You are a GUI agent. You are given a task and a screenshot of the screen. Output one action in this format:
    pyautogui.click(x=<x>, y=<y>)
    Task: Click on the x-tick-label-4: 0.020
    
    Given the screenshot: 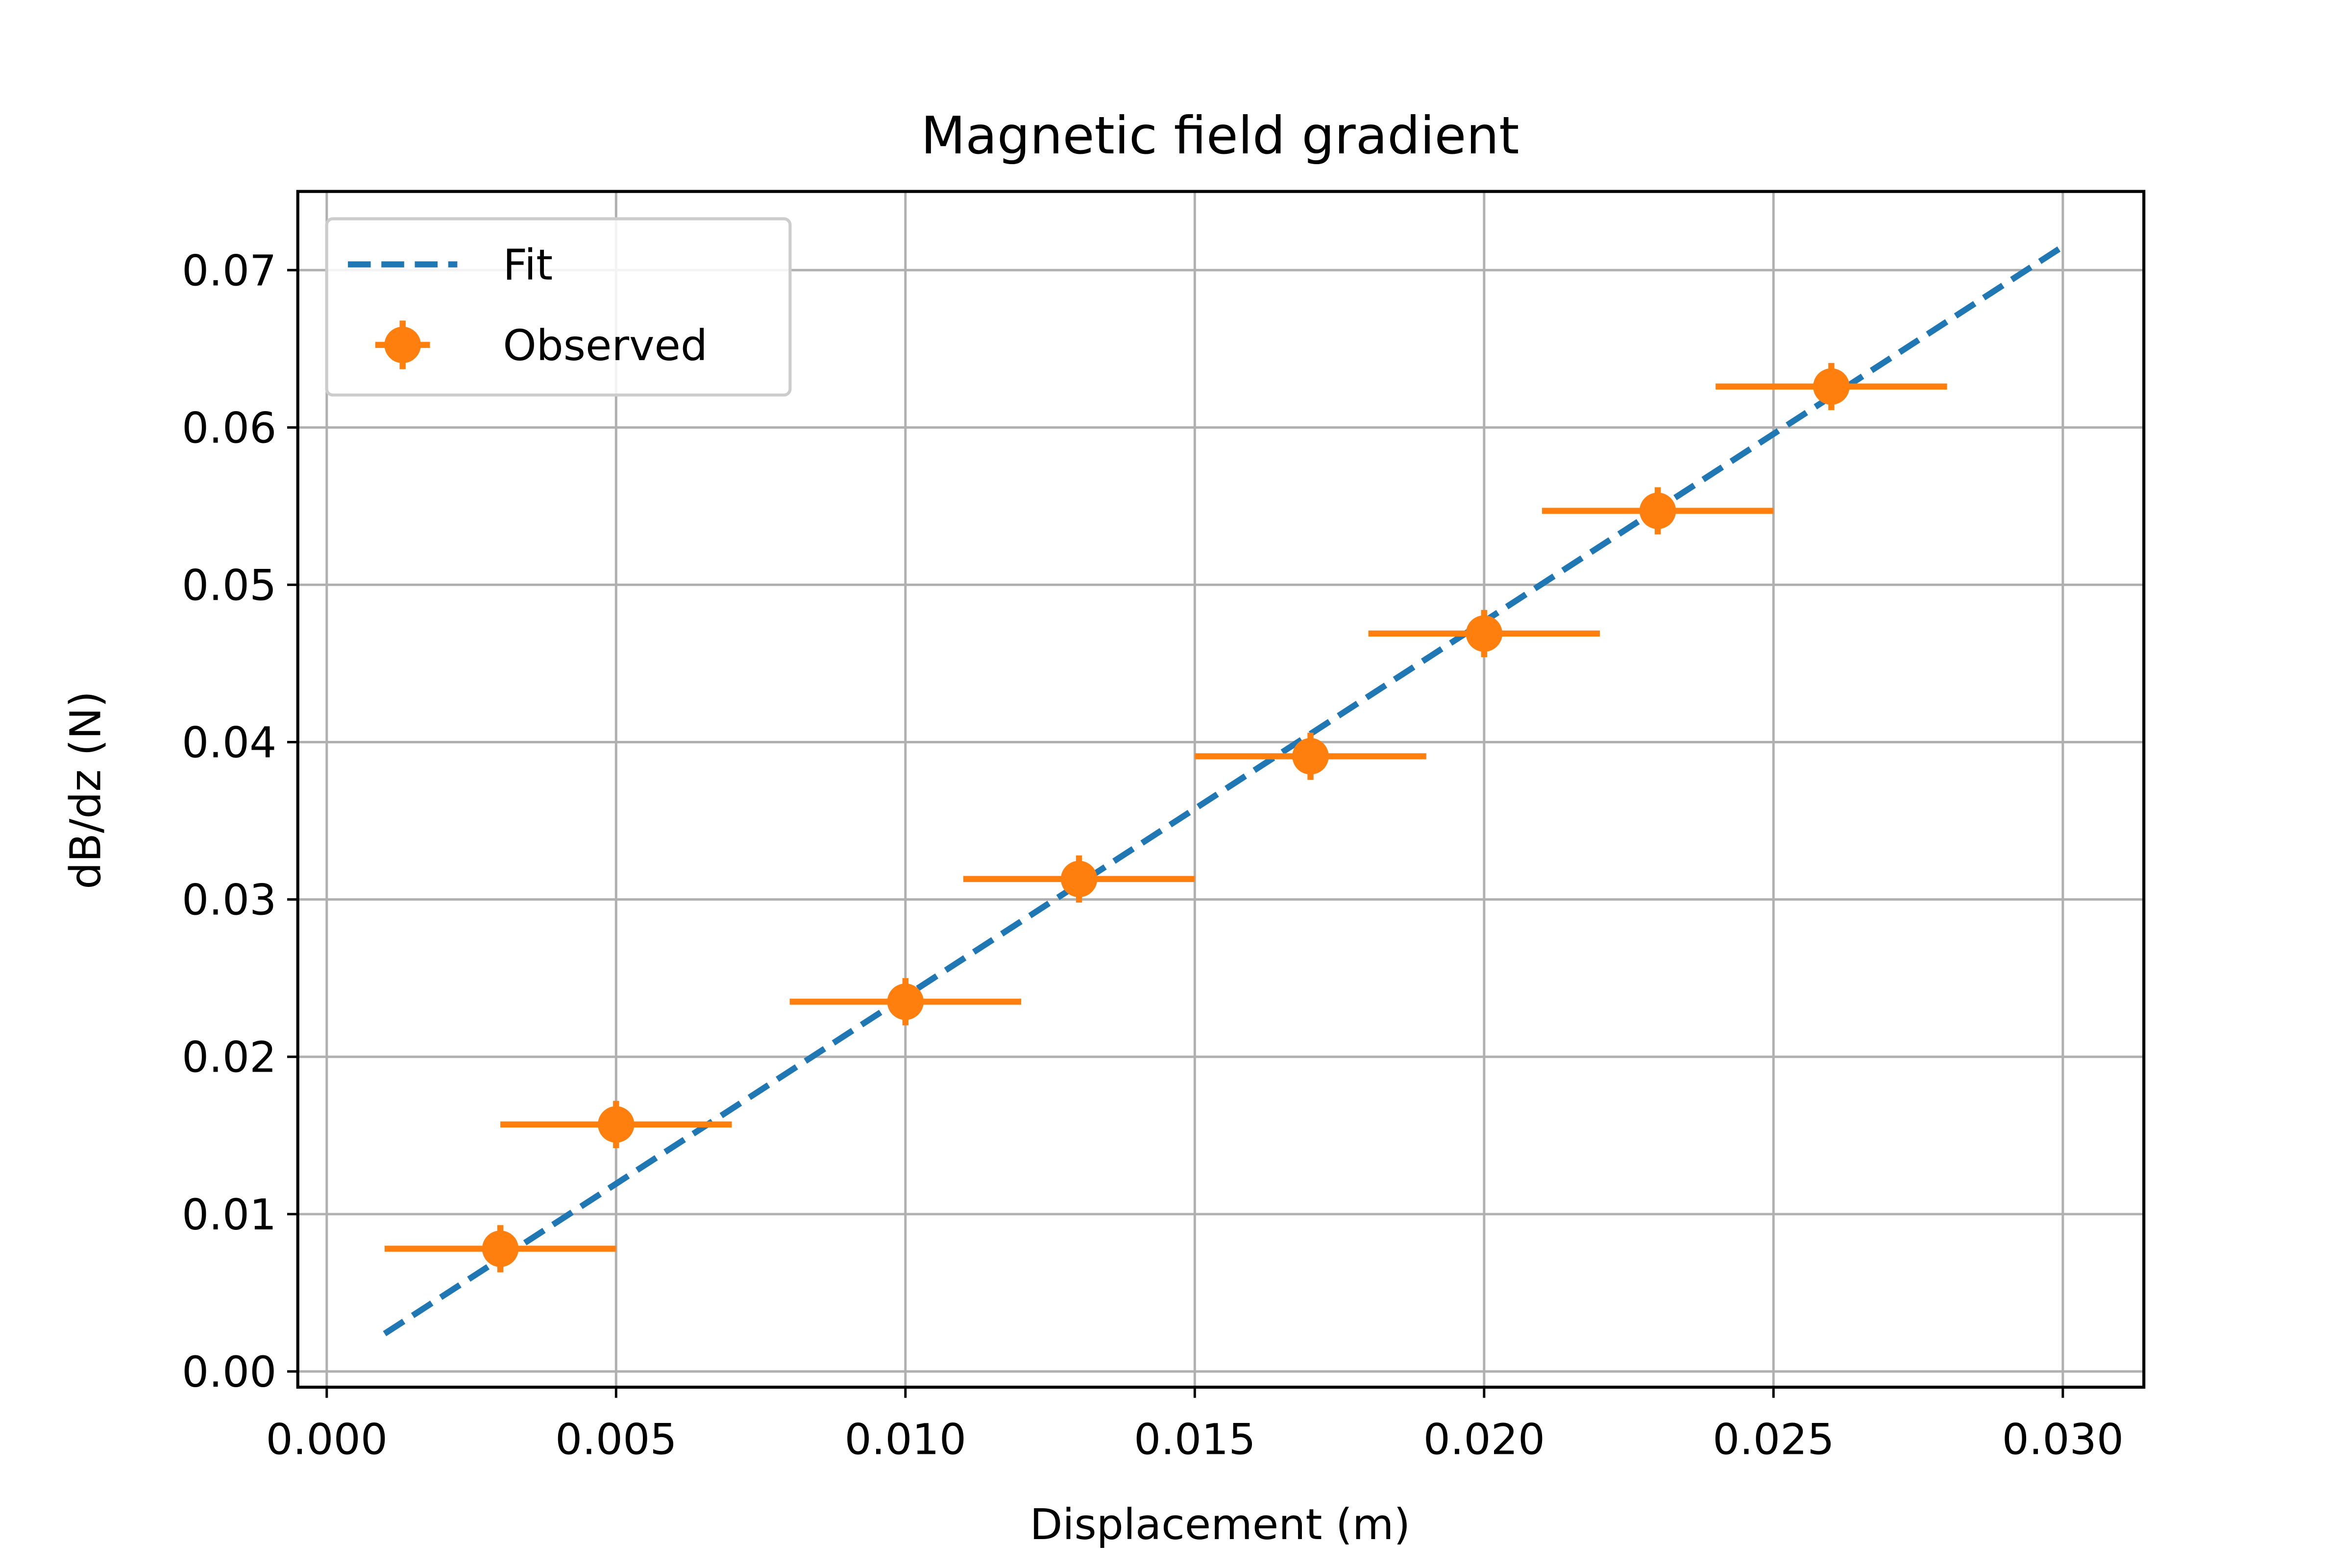 What is the action you would take?
    pyautogui.click(x=1484, y=1439)
    